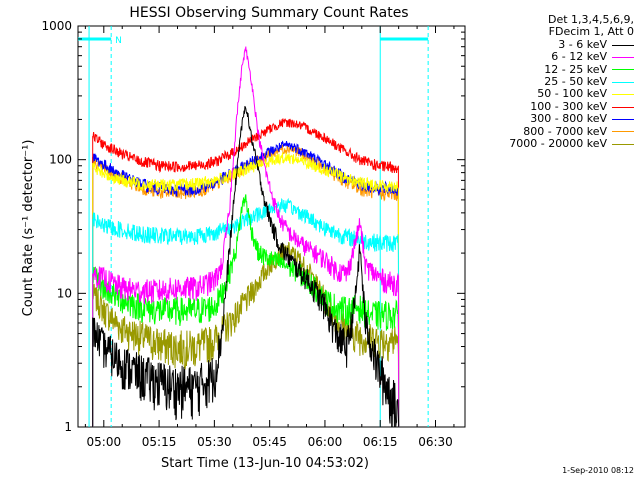 This screenshot has height=480, width=640. What do you see at coordinates (68, 427) in the screenshot?
I see `y-tick-label: 1` at bounding box center [68, 427].